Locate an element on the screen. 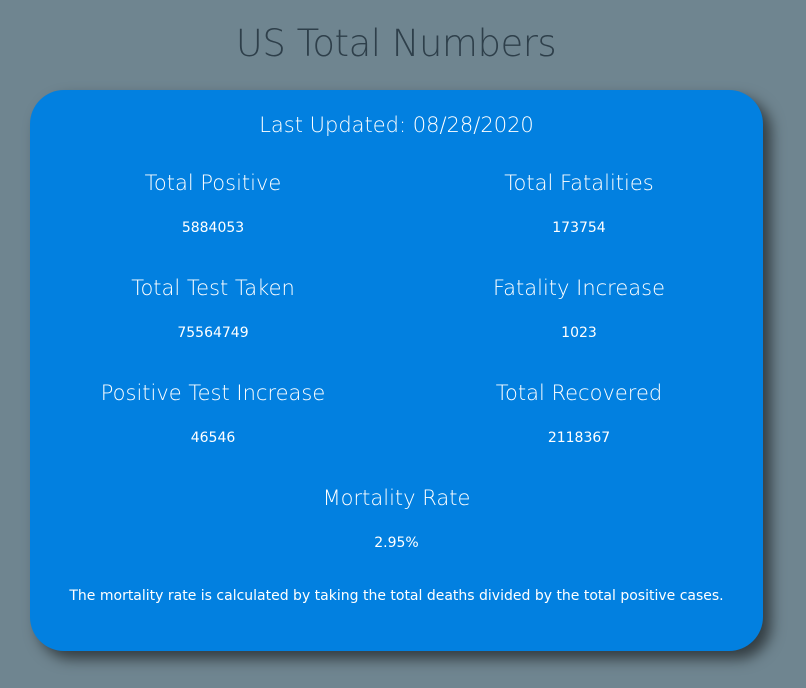 This screenshot has height=688, width=806. stat-total-recovered: Total Recovered 2118367 is located at coordinates (579, 413).